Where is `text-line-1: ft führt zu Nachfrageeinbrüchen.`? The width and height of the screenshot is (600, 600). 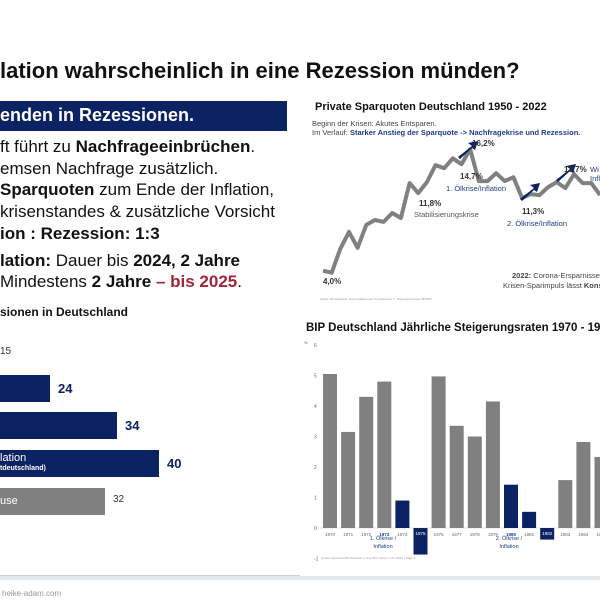
text-line-1: ft führt zu Nachfrageeinbrüchen. is located at coordinates (127, 147).